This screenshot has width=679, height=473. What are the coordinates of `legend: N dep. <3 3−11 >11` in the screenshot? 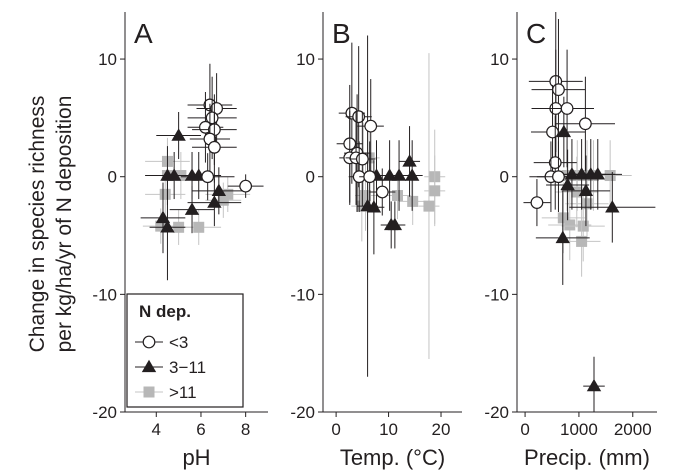 It's located at (185, 350).